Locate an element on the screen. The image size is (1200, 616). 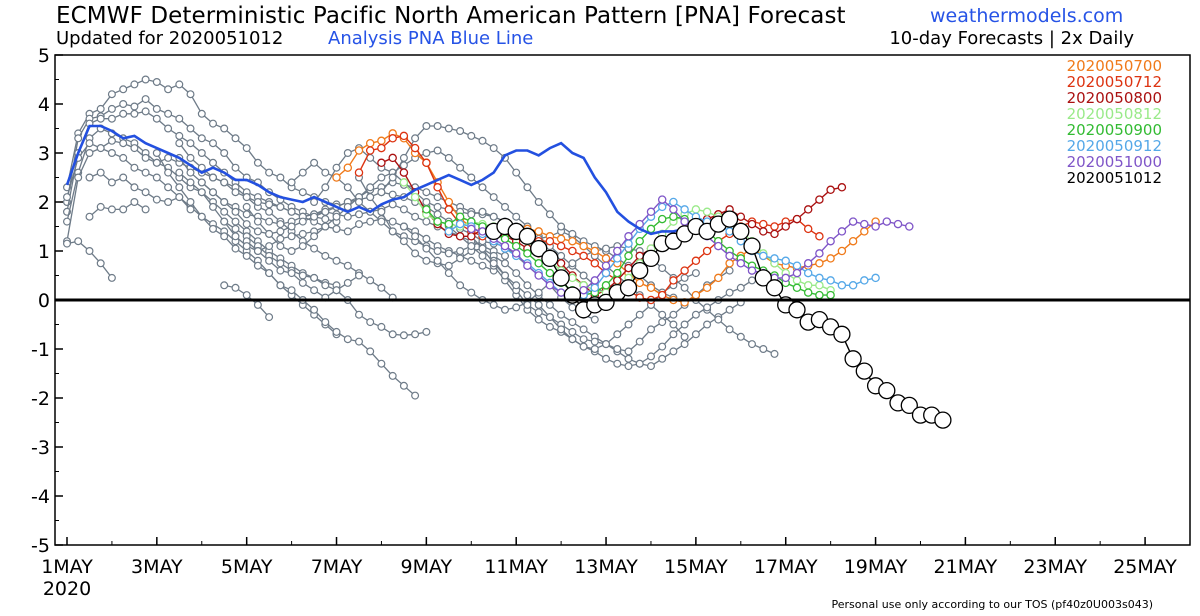
y-tick-label: -1 is located at coordinates (40, 350).